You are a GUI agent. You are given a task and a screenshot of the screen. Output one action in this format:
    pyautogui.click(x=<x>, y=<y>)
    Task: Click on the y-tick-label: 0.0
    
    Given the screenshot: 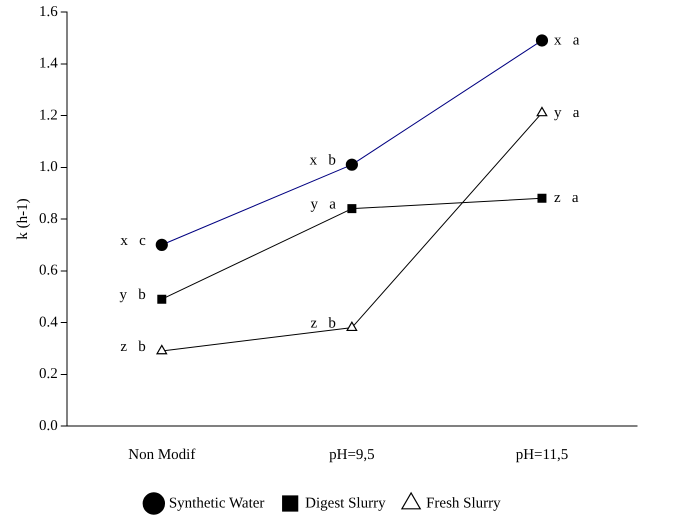 What is the action you would take?
    pyautogui.click(x=48, y=426)
    